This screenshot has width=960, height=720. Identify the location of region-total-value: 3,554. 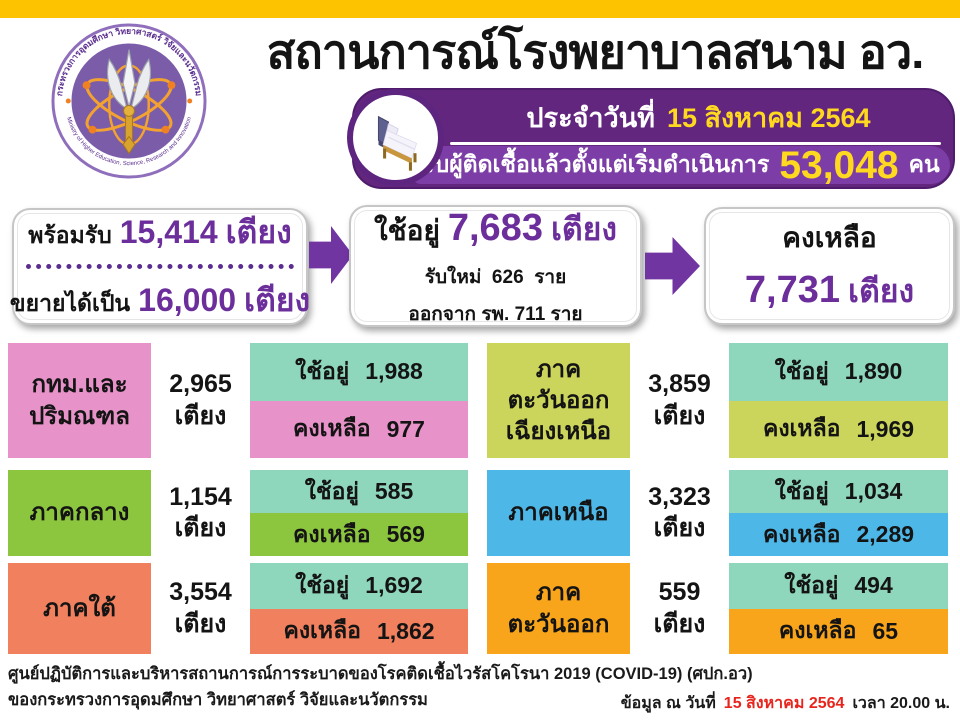
(200, 592).